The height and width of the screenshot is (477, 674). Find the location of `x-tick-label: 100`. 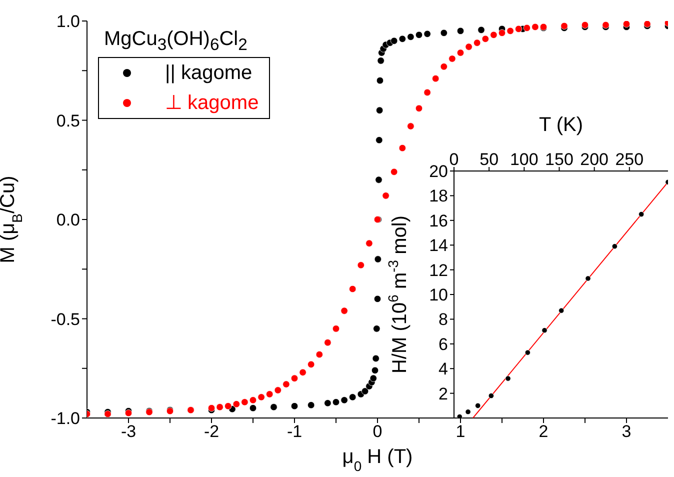

x-tick-label: 100 is located at coordinates (524, 159).